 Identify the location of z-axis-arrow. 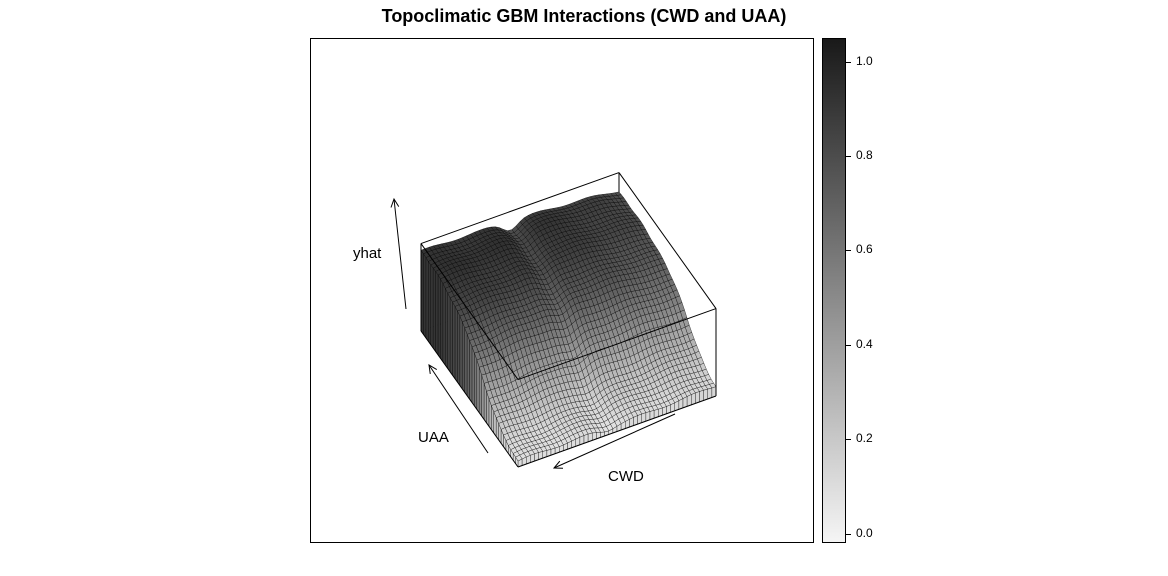
(400, 254).